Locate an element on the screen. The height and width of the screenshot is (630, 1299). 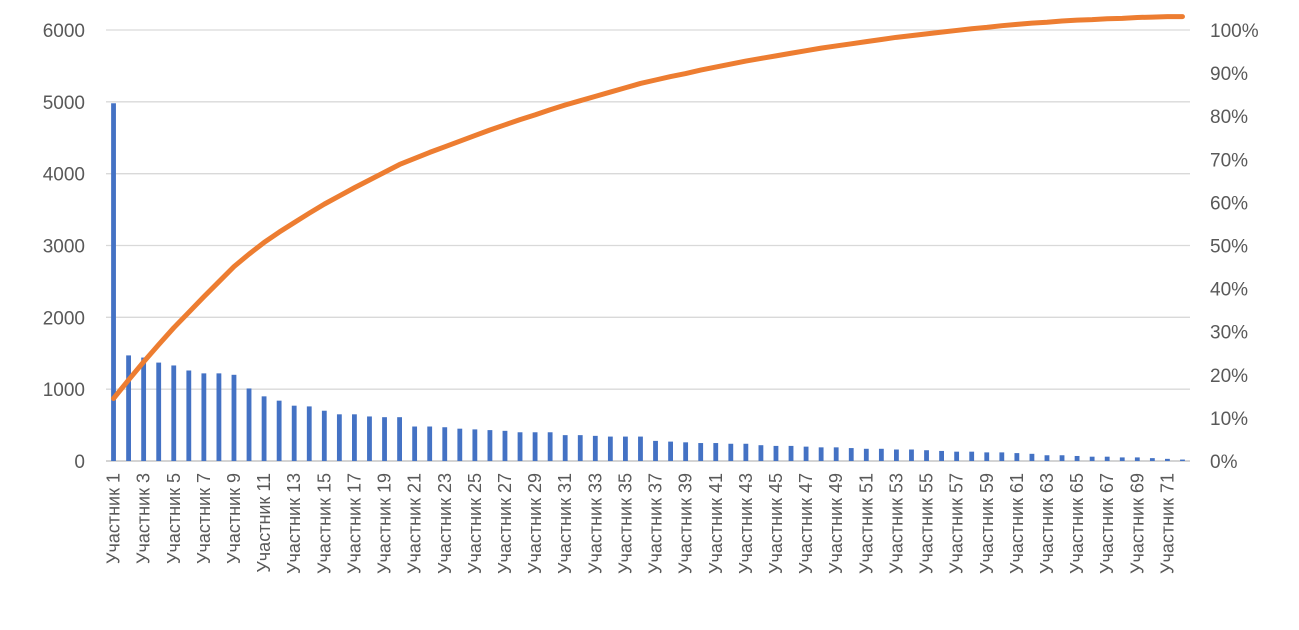
x-tick-label: Участник 23 is located at coordinates (445, 523).